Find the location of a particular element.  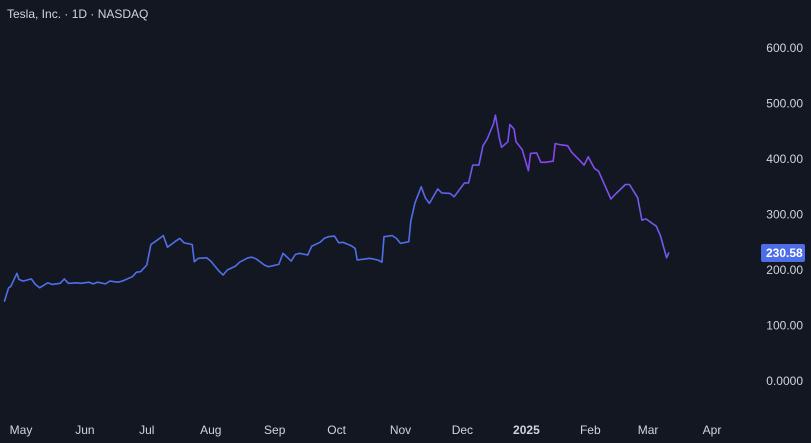

y-tick-label: 500.00 is located at coordinates (784, 104).